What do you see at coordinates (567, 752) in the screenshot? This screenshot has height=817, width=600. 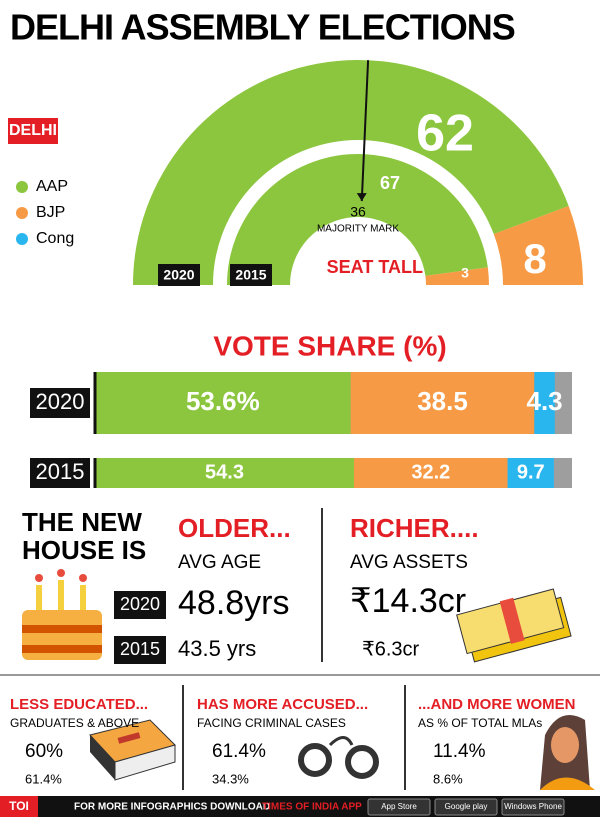 I see `woman-icon` at bounding box center [567, 752].